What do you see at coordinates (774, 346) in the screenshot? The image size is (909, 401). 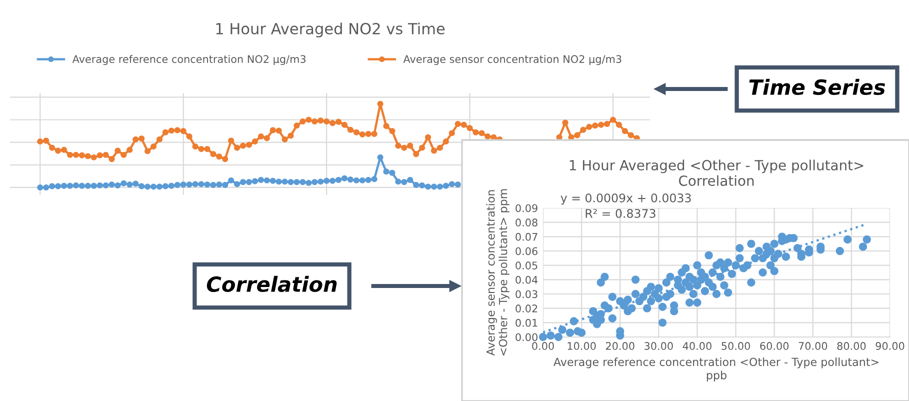 I see `x-tick-label: 60.00` at bounding box center [774, 346].